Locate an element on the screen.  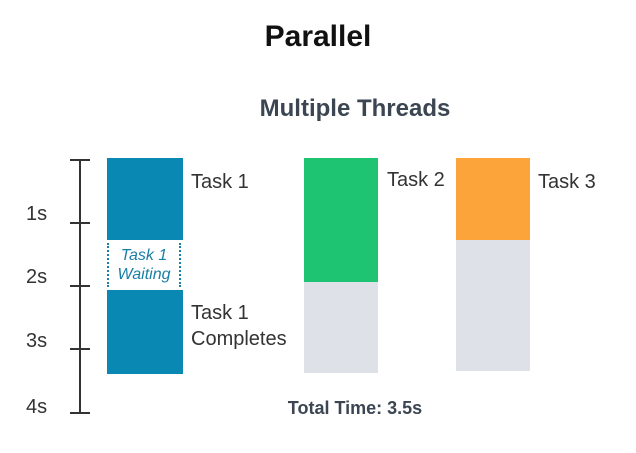
task1-waiting-label: Task 1 Waiting is located at coordinates (144, 265).